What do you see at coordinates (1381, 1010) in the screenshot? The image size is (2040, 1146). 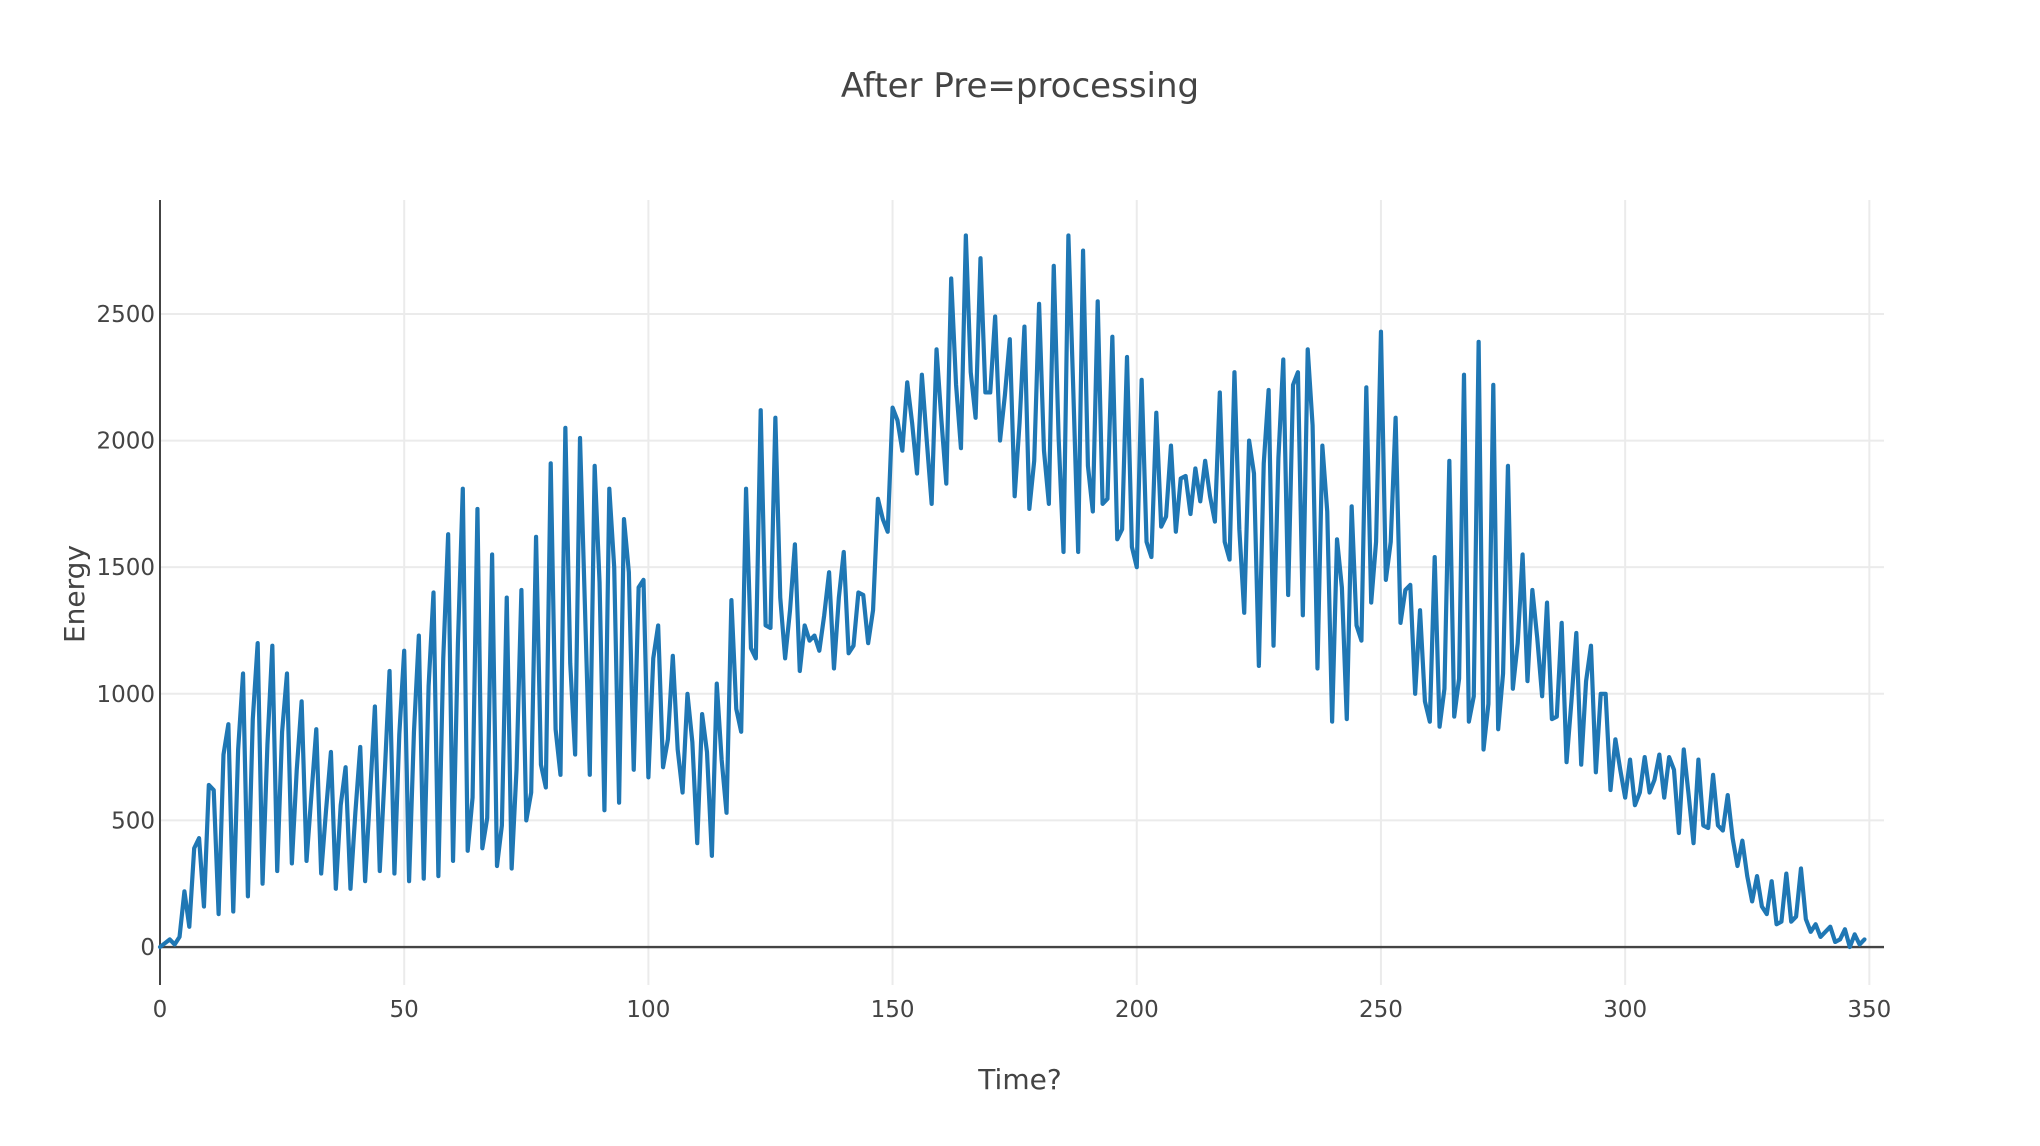 I see `x-tick-label: 250` at bounding box center [1381, 1010].